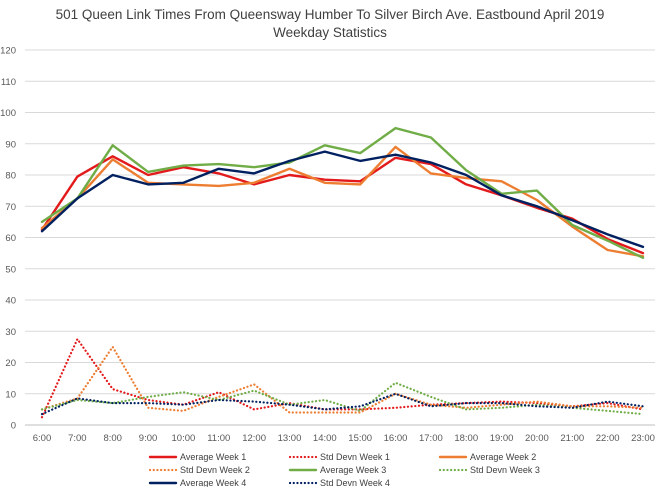  What do you see at coordinates (355, 482) in the screenshot?
I see `legend-entry: Std Devn Week 4` at bounding box center [355, 482].